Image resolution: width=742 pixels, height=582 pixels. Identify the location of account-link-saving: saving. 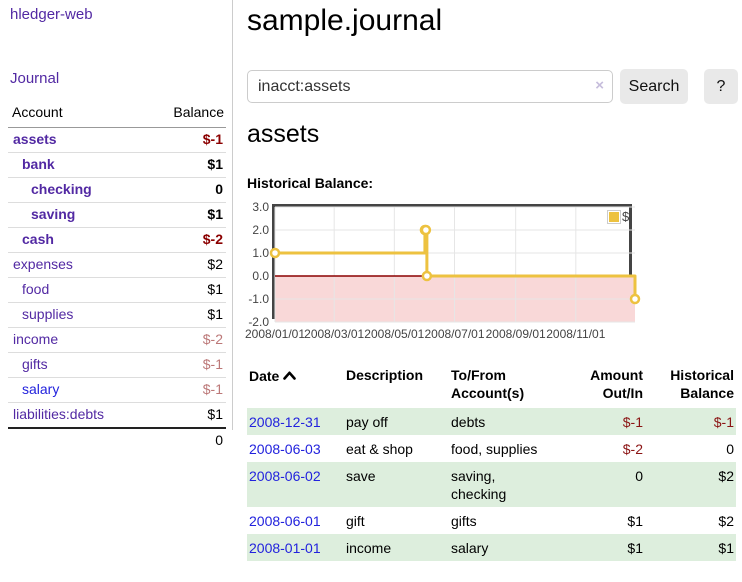
(53, 214).